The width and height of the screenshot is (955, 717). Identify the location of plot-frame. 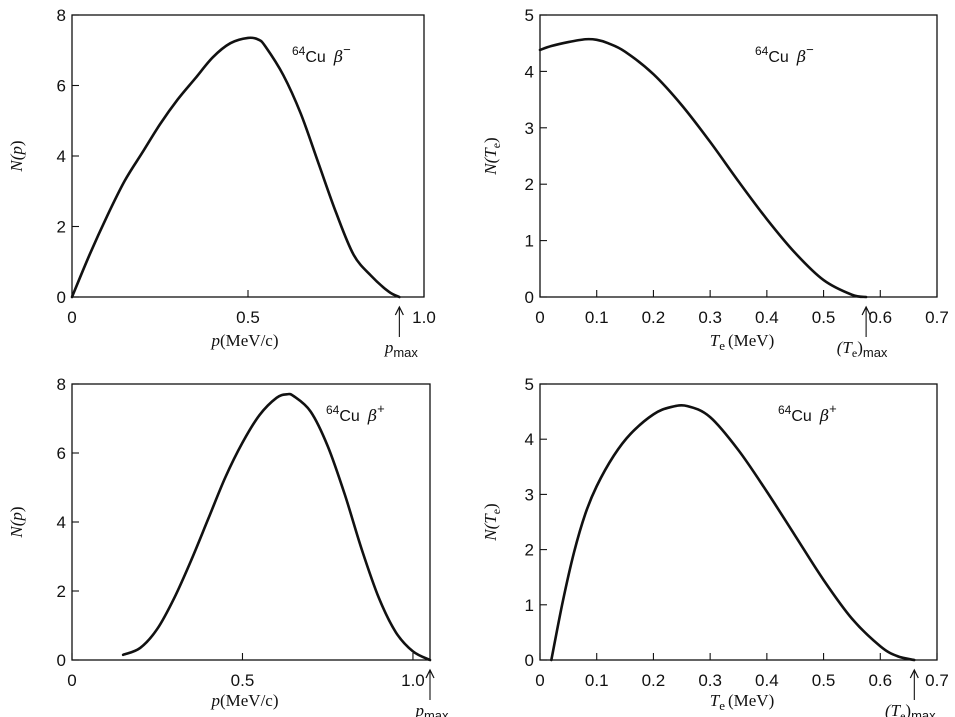
(248, 156).